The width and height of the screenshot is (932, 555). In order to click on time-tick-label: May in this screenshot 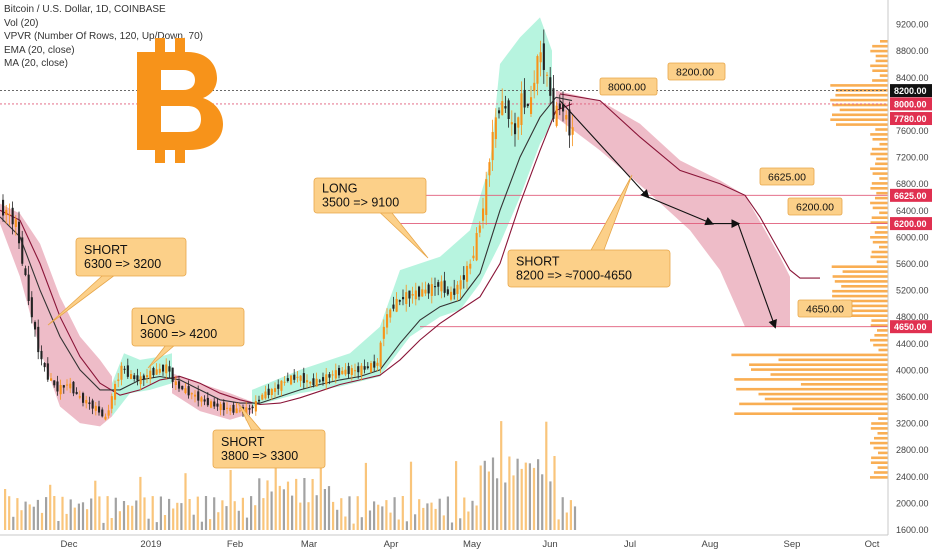, I will do `click(472, 544)`.